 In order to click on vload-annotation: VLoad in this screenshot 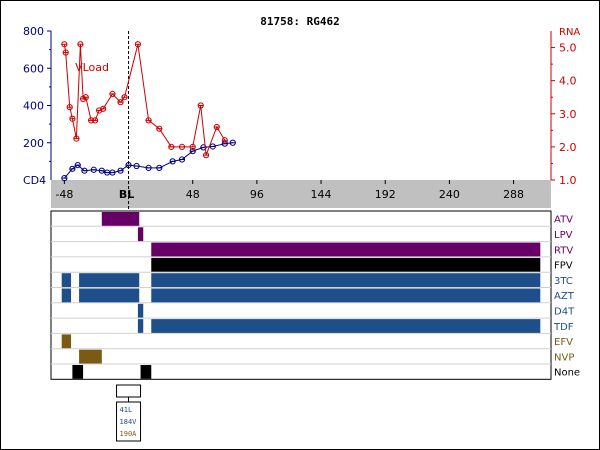, I will do `click(92, 67)`.